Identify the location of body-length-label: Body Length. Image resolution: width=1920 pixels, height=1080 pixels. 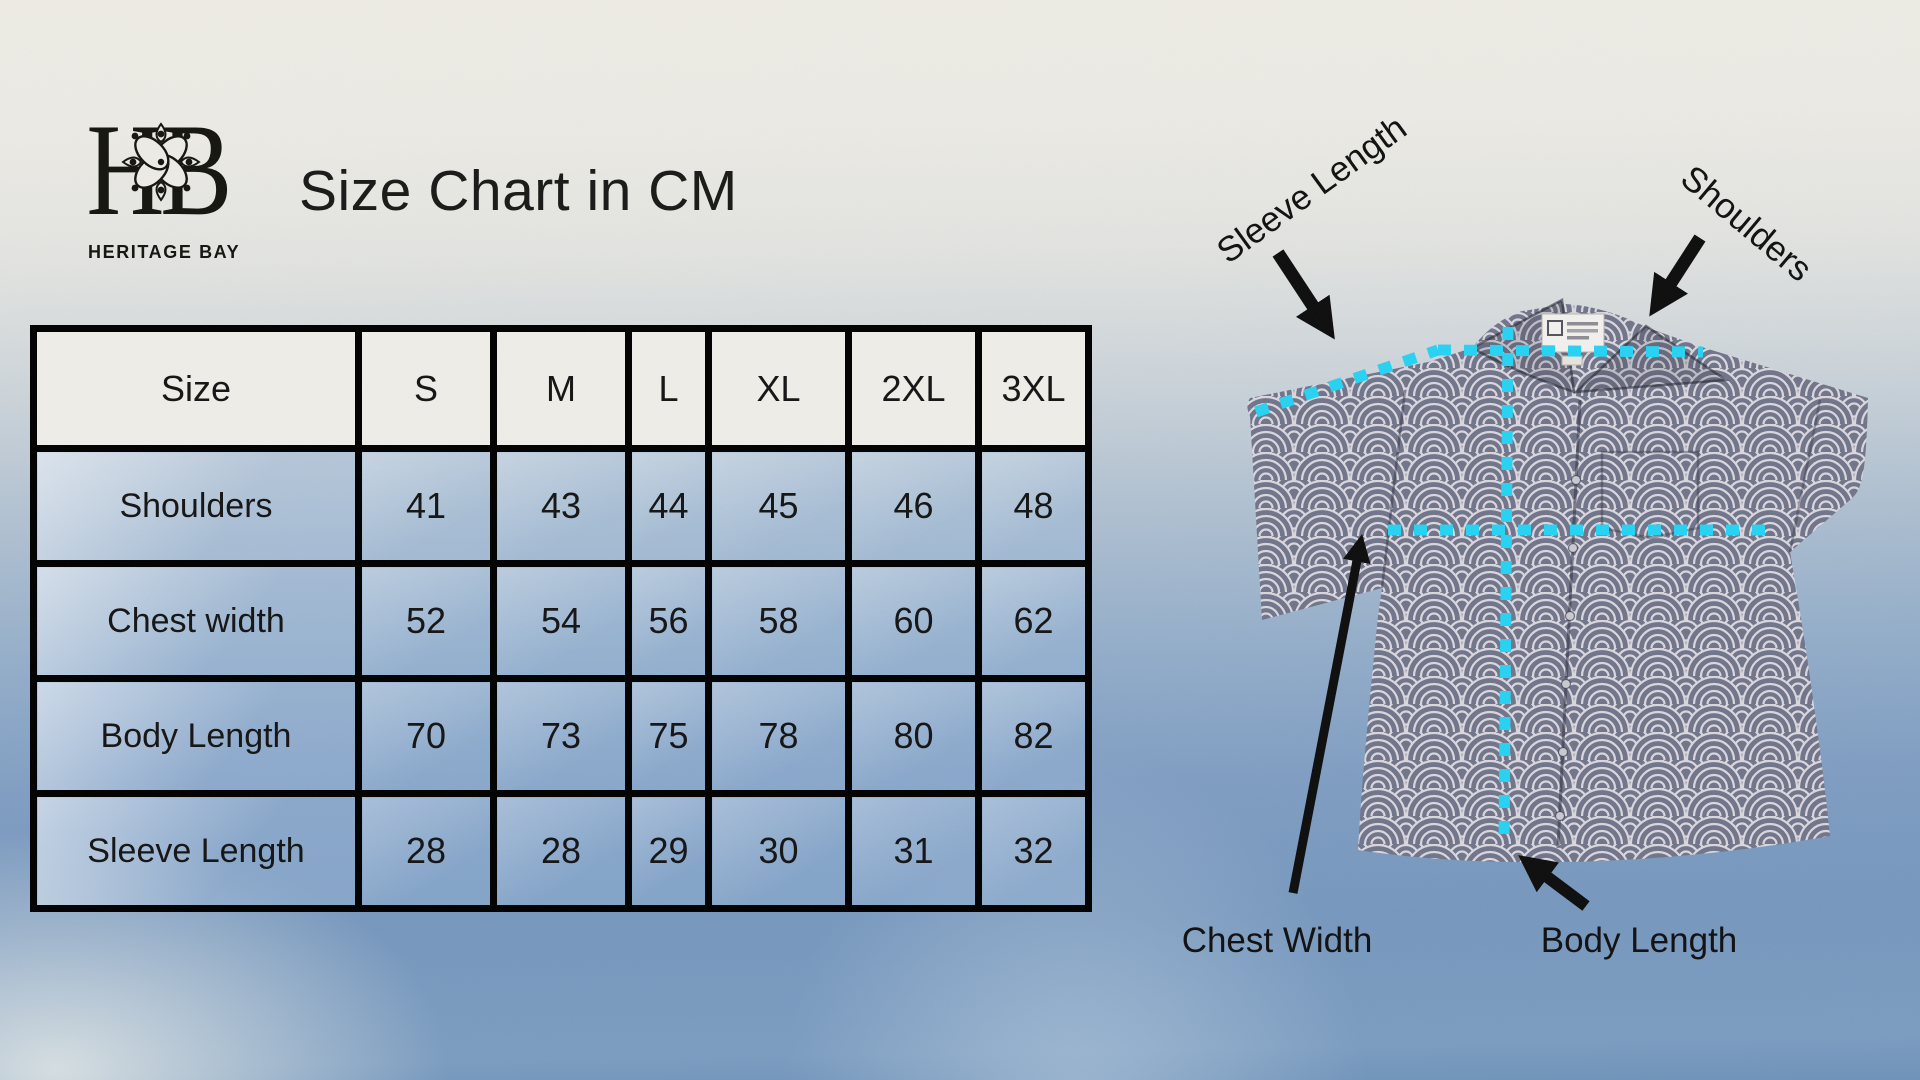
(1639, 940).